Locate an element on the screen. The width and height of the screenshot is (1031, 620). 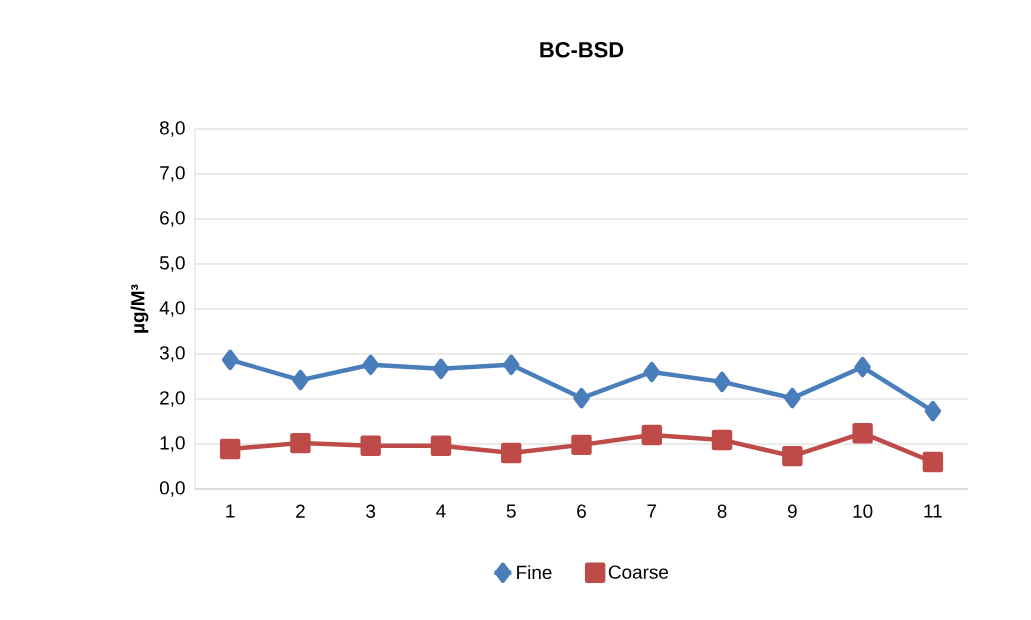
y-tick-label: 3,0 is located at coordinates (172, 354).